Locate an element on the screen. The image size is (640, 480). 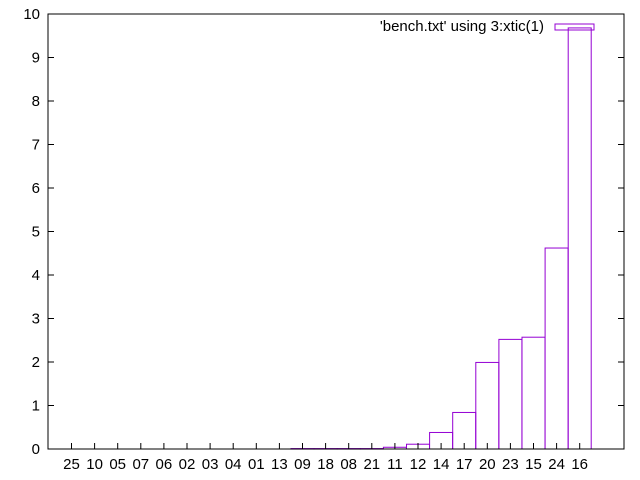
x-tick-label: 01 is located at coordinates (256, 464).